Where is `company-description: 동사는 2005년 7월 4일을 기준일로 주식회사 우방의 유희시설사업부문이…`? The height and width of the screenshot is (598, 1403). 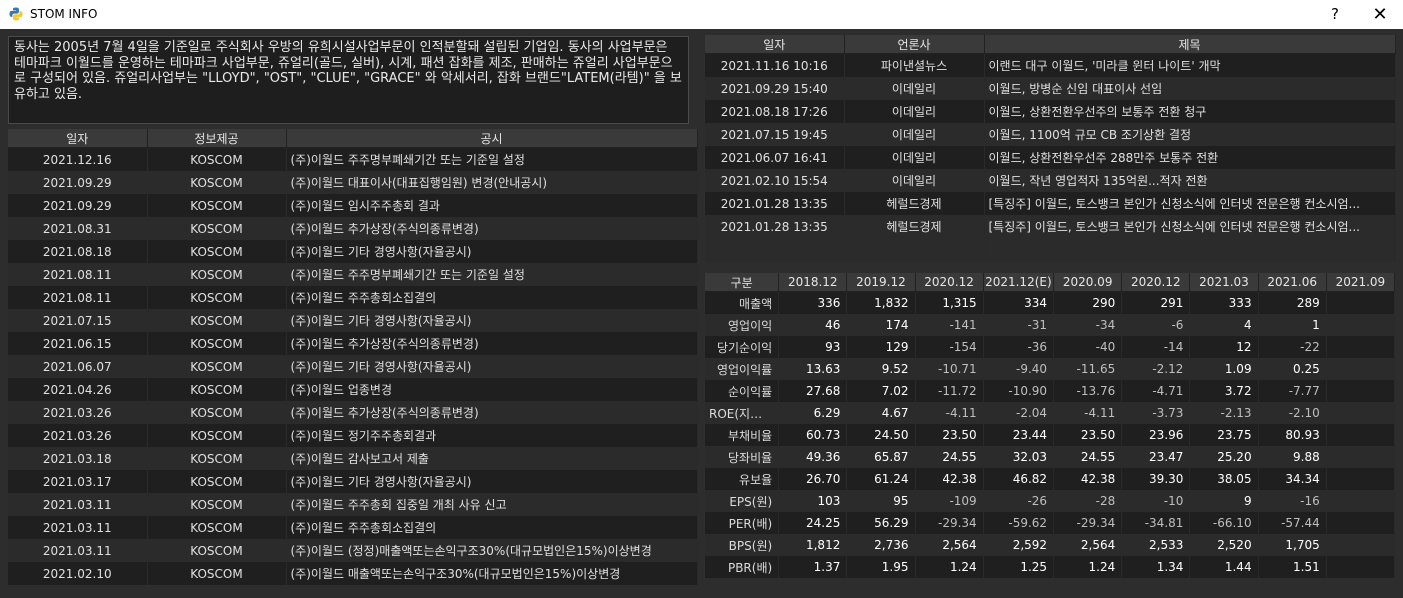 company-description: 동사는 2005년 7월 4일을 기준일로 주식회사 우방의 유희시설사업부문이… is located at coordinates (348, 80).